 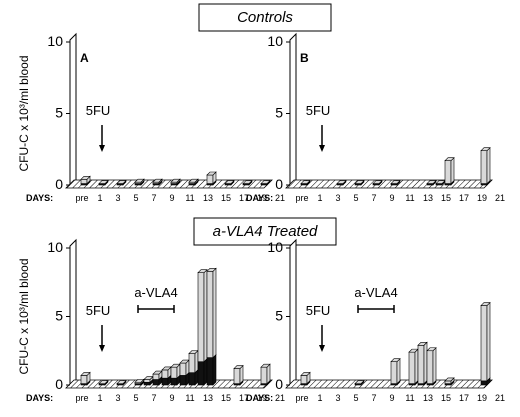 I want to click on header-box, so click(x=265, y=231).